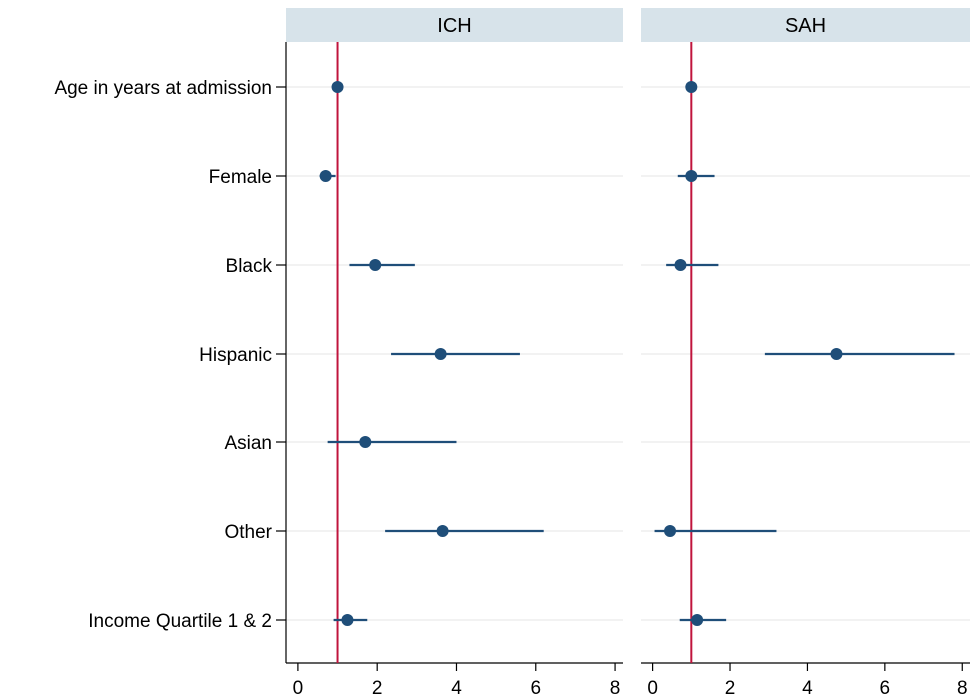 This screenshot has height=699, width=972. Describe the element at coordinates (365, 442) in the screenshot. I see `estimate-point-asian` at that location.